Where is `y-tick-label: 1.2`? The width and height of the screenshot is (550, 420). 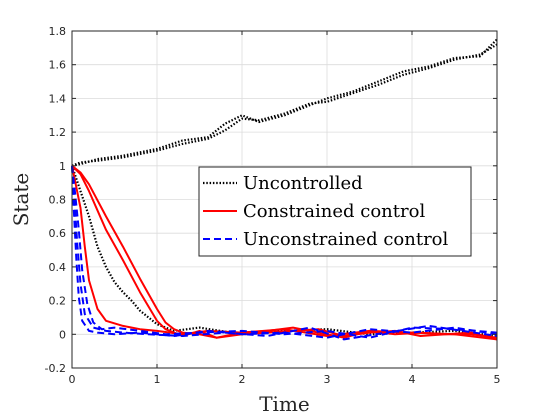
y-tick-label: 1.2 is located at coordinates (58, 132).